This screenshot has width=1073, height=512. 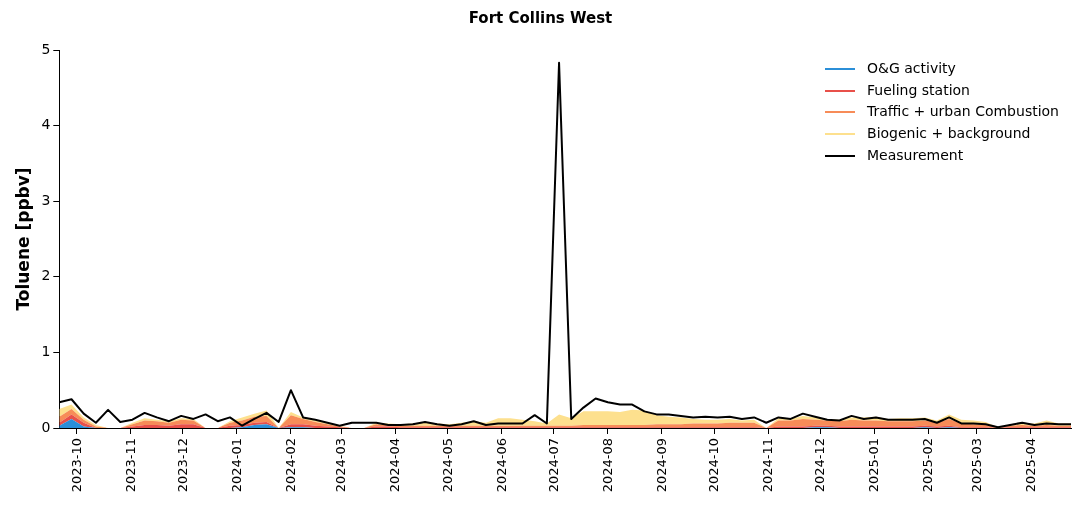 I want to click on x-tick-label: 2025-02, so click(x=928, y=465).